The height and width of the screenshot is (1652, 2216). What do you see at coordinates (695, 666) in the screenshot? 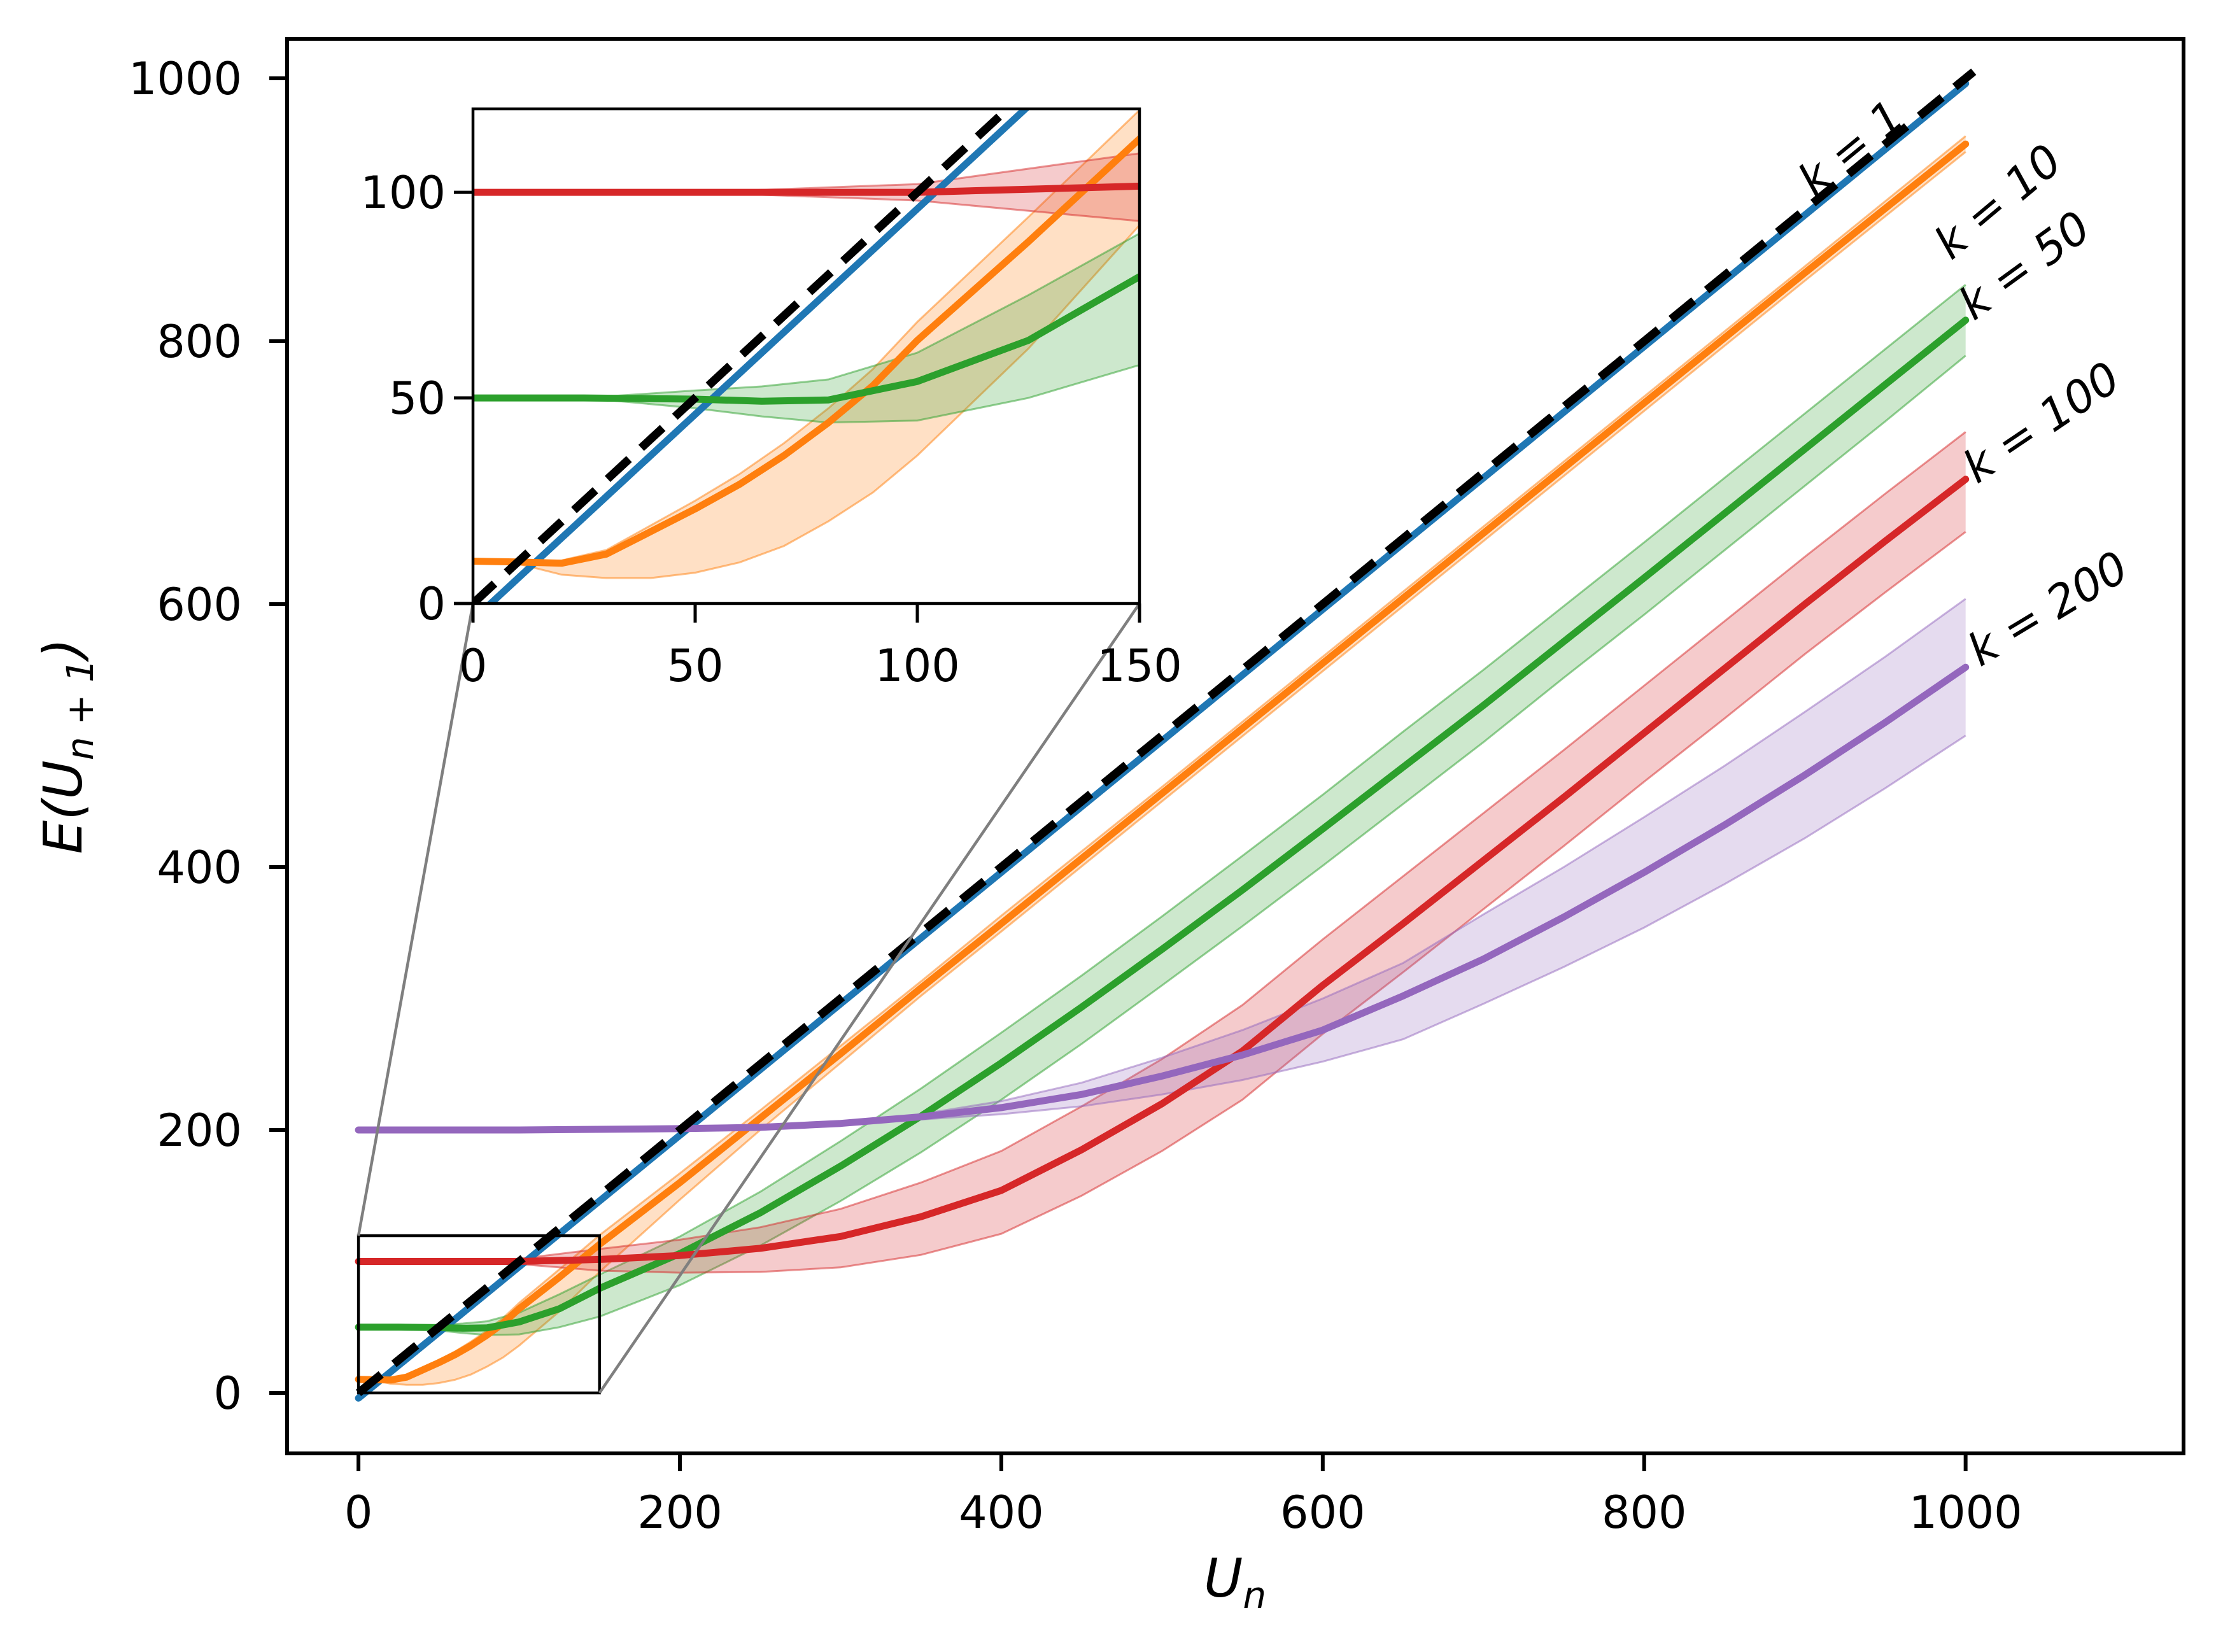
I see `inset-x-tick-label: 50` at bounding box center [695, 666].